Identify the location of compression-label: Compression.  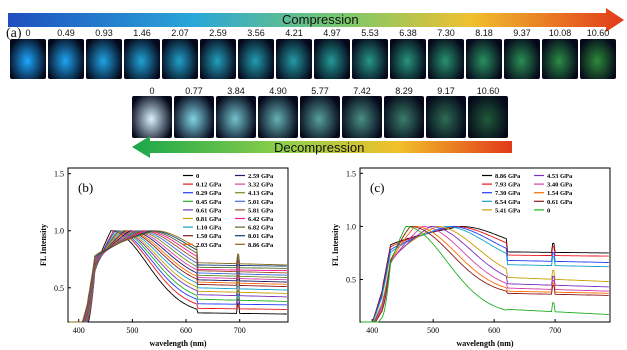
(320, 19).